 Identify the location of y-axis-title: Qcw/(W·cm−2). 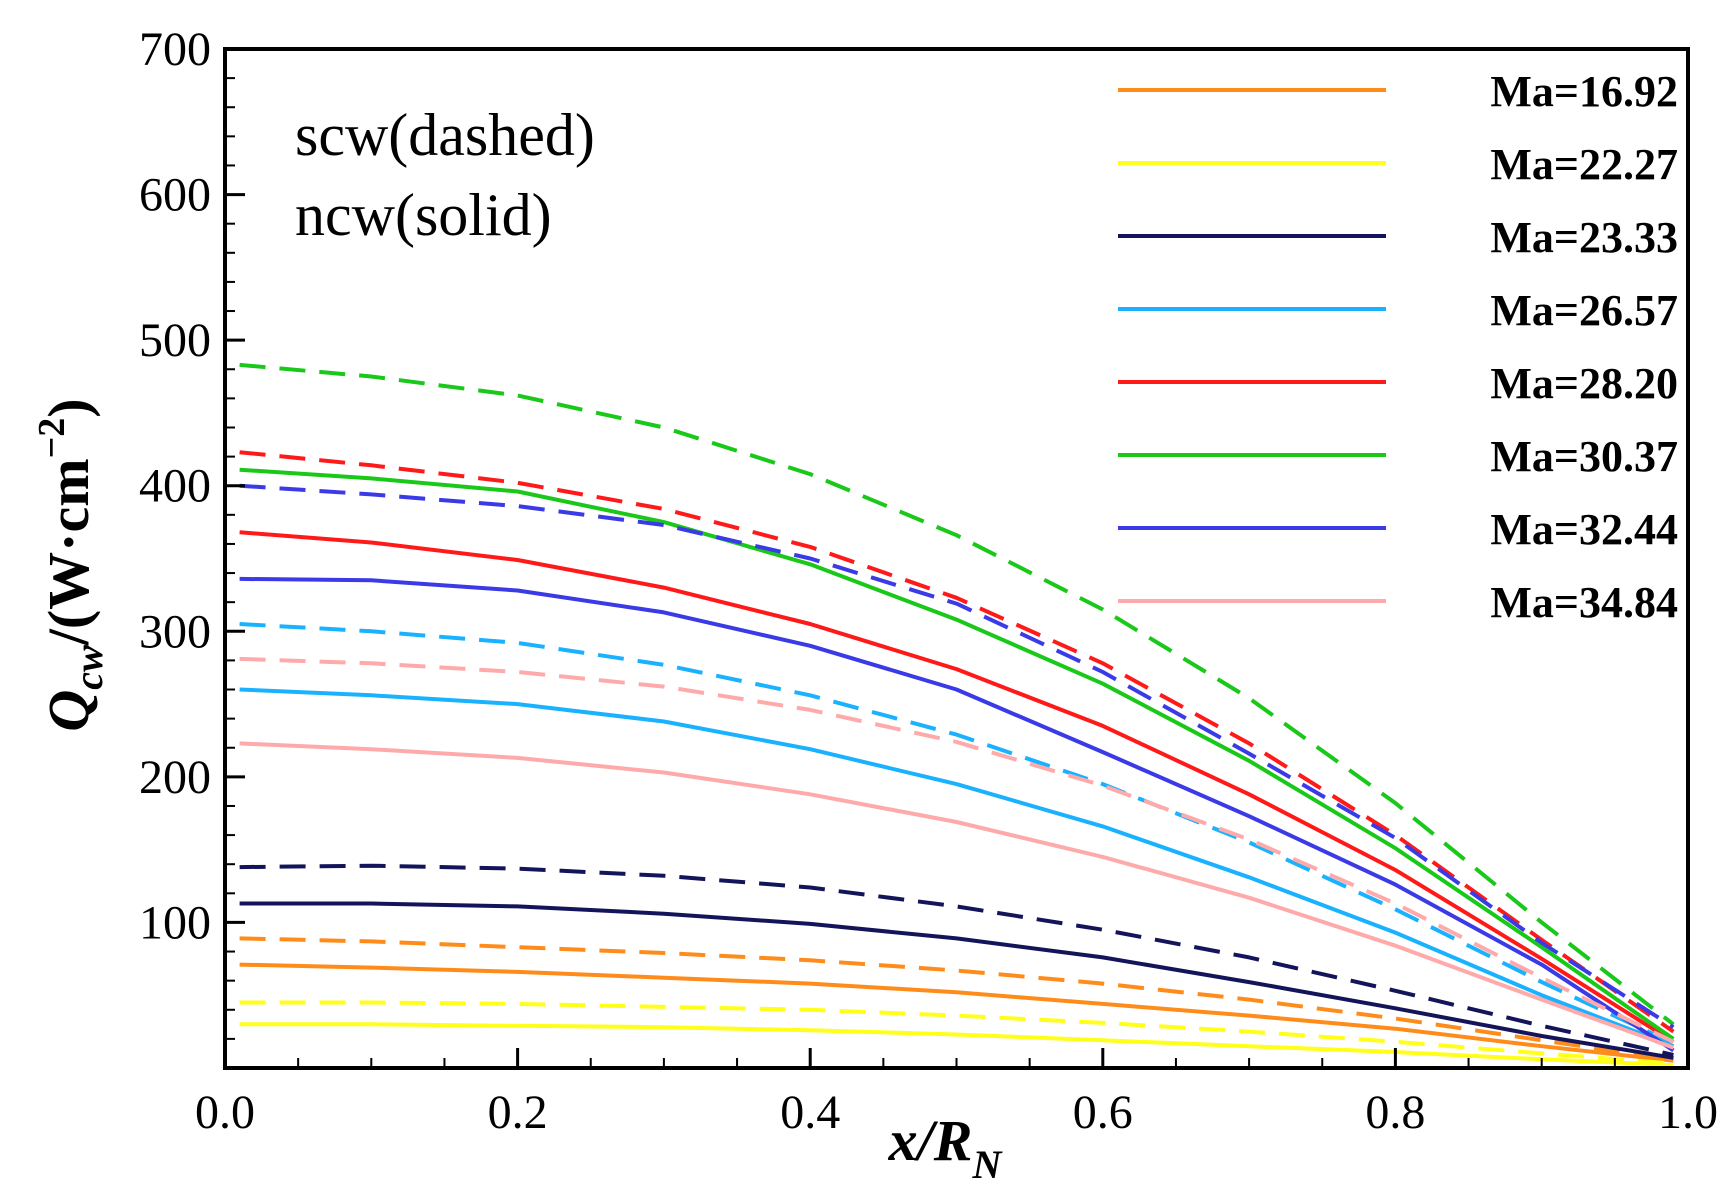
(71, 564).